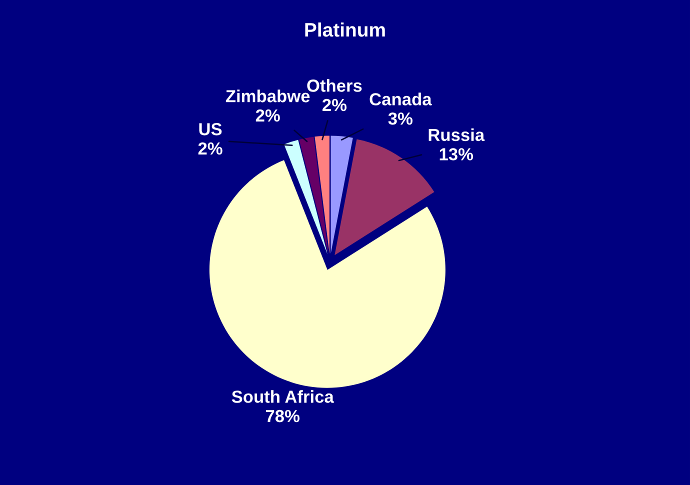  I want to click on slice-label: Canada, so click(401, 99).